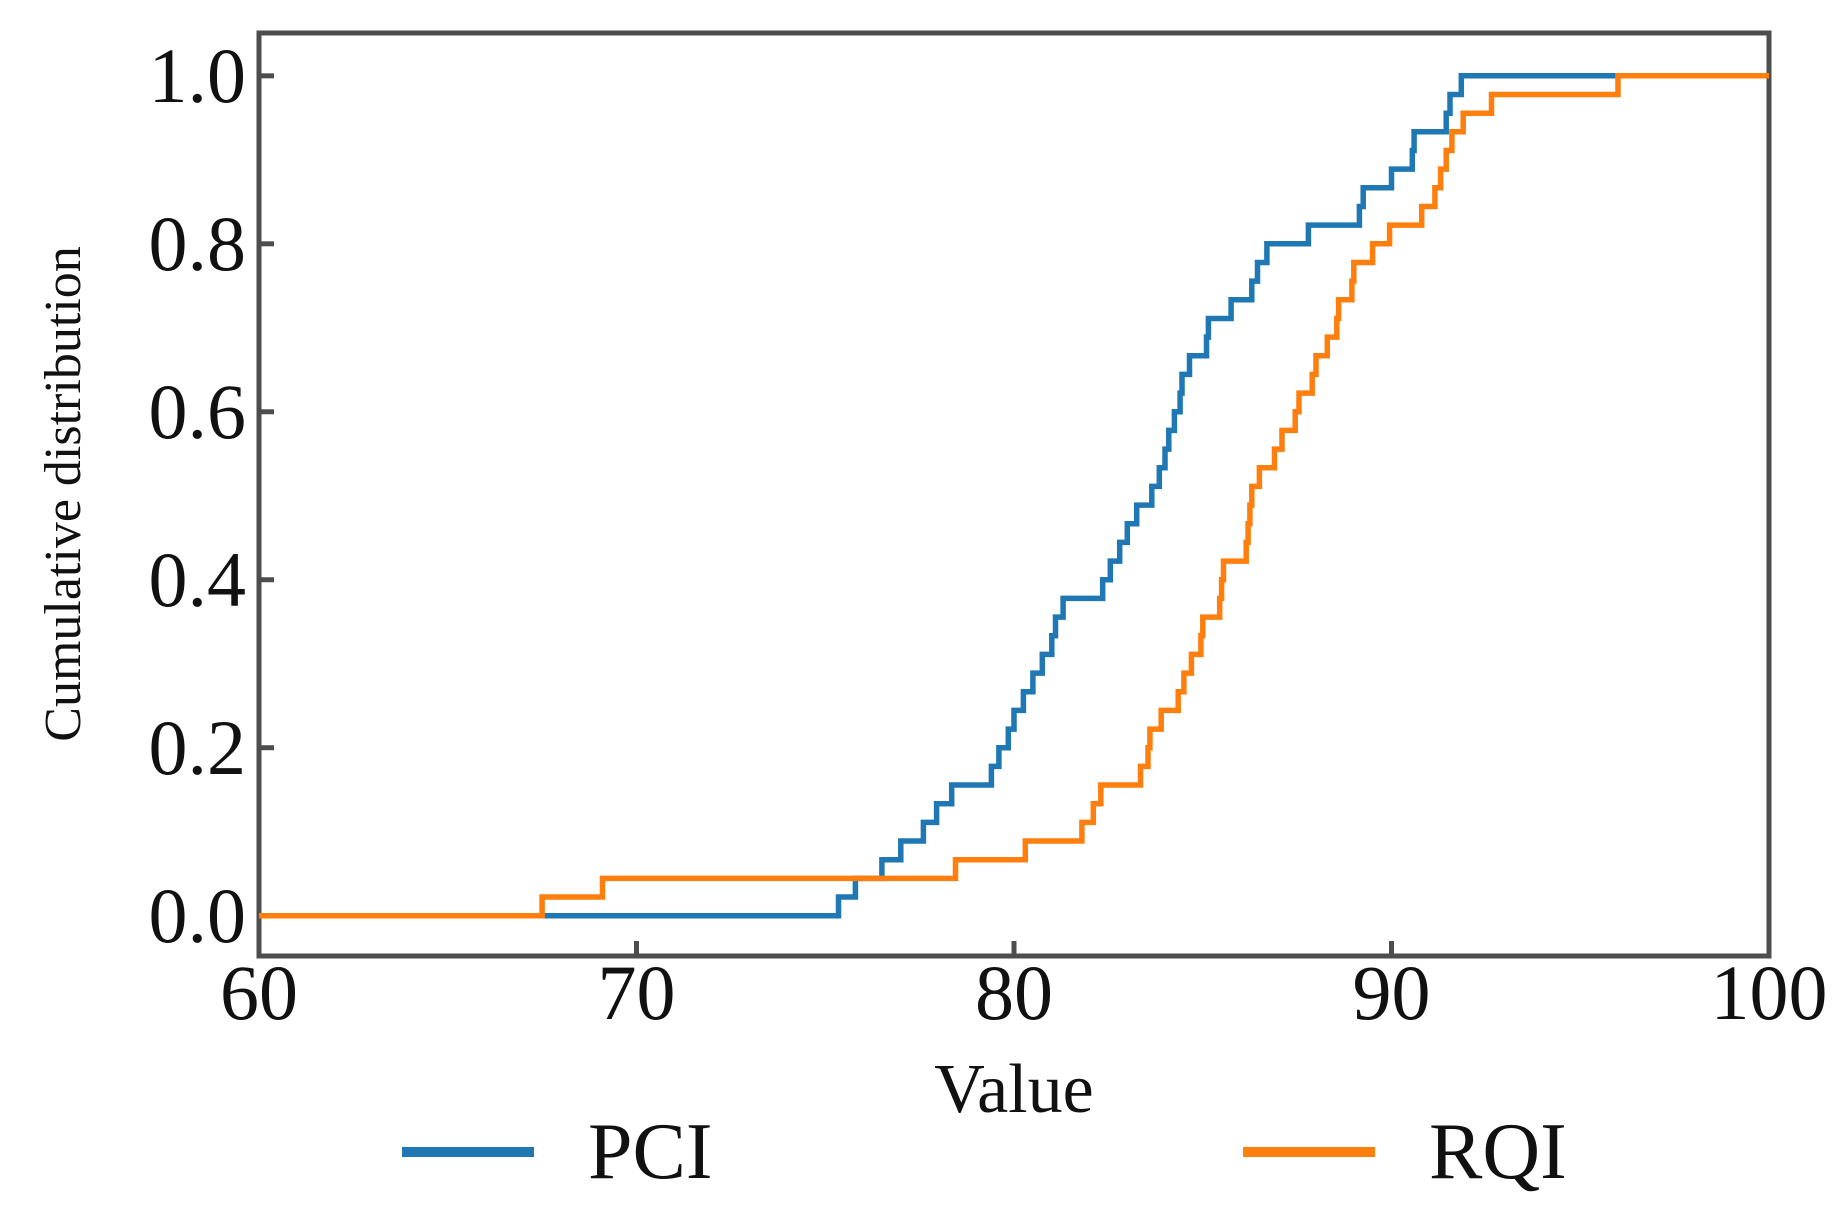 The image size is (1839, 1222). What do you see at coordinates (197, 747) in the screenshot?
I see `y-tick-label: 0.2` at bounding box center [197, 747].